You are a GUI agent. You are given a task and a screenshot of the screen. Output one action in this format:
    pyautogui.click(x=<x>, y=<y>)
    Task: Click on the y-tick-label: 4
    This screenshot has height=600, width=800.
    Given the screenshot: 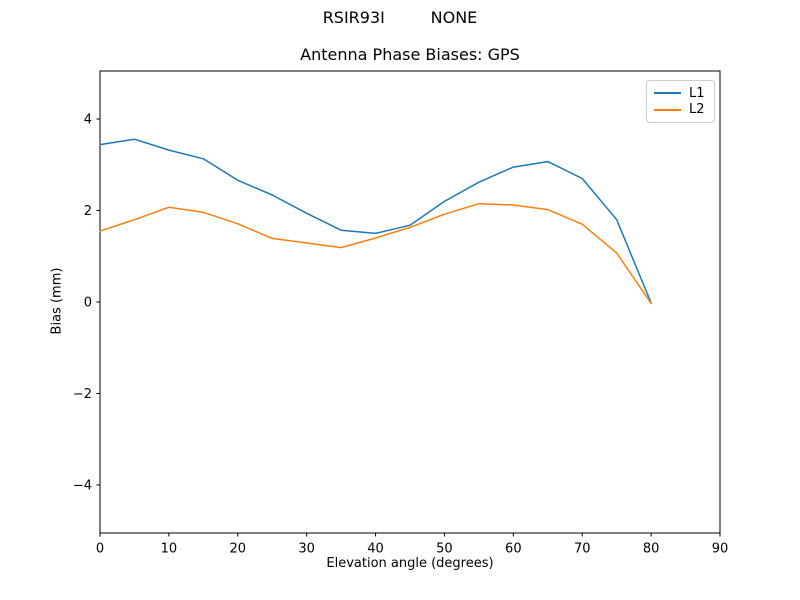 What is the action you would take?
    pyautogui.click(x=88, y=120)
    